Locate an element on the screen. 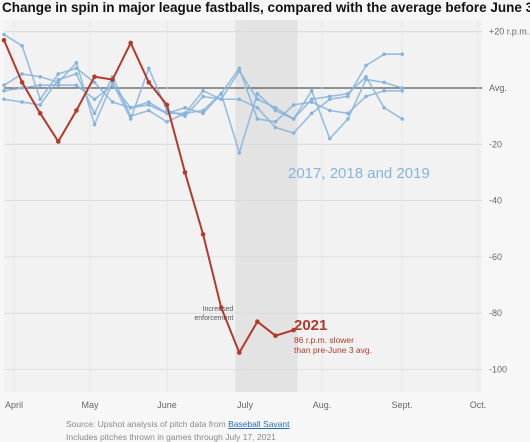  y-tick-label: -100 is located at coordinates (498, 370).